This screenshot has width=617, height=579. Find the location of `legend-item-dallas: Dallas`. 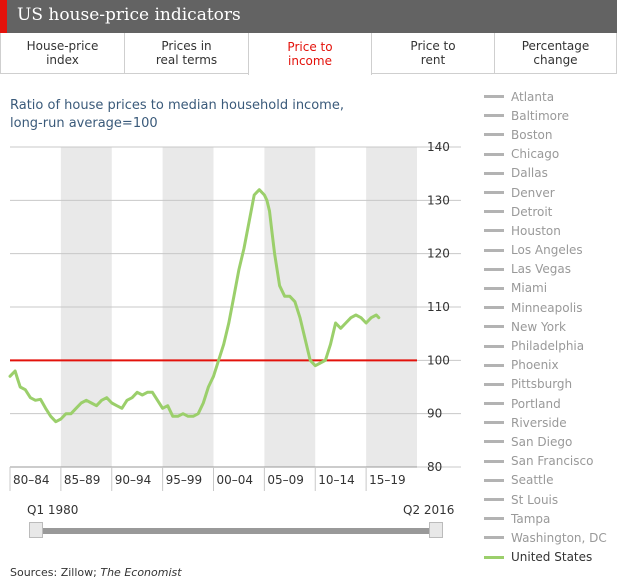

legend-item-dallas: Dallas is located at coordinates (550, 173).